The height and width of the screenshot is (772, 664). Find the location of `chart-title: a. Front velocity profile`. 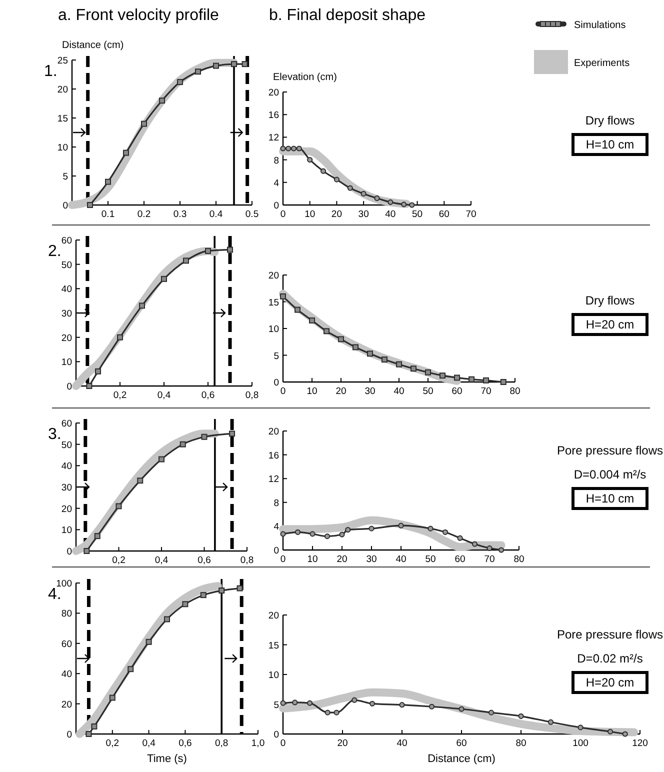

chart-title: a. Front velocity profile is located at coordinates (139, 15).